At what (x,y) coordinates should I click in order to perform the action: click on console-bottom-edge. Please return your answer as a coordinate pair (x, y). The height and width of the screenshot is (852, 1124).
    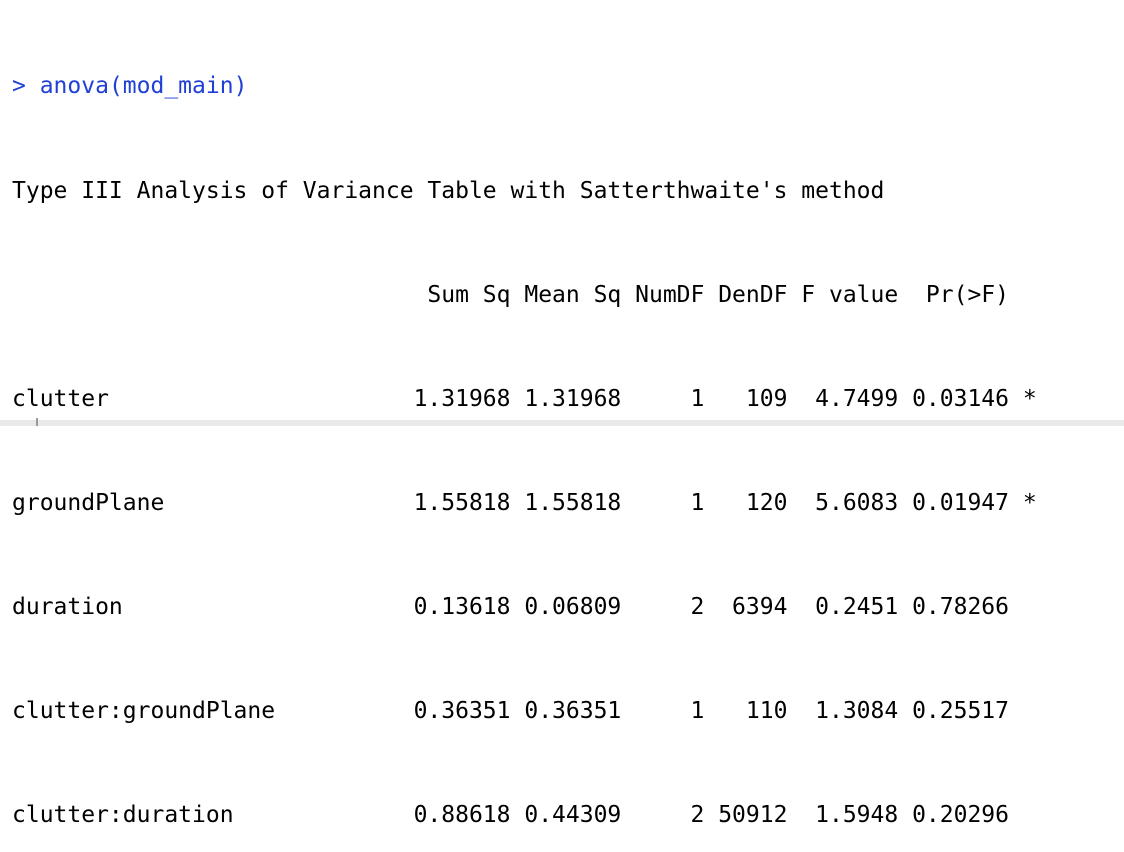
    Looking at the image, I should click on (562, 423).